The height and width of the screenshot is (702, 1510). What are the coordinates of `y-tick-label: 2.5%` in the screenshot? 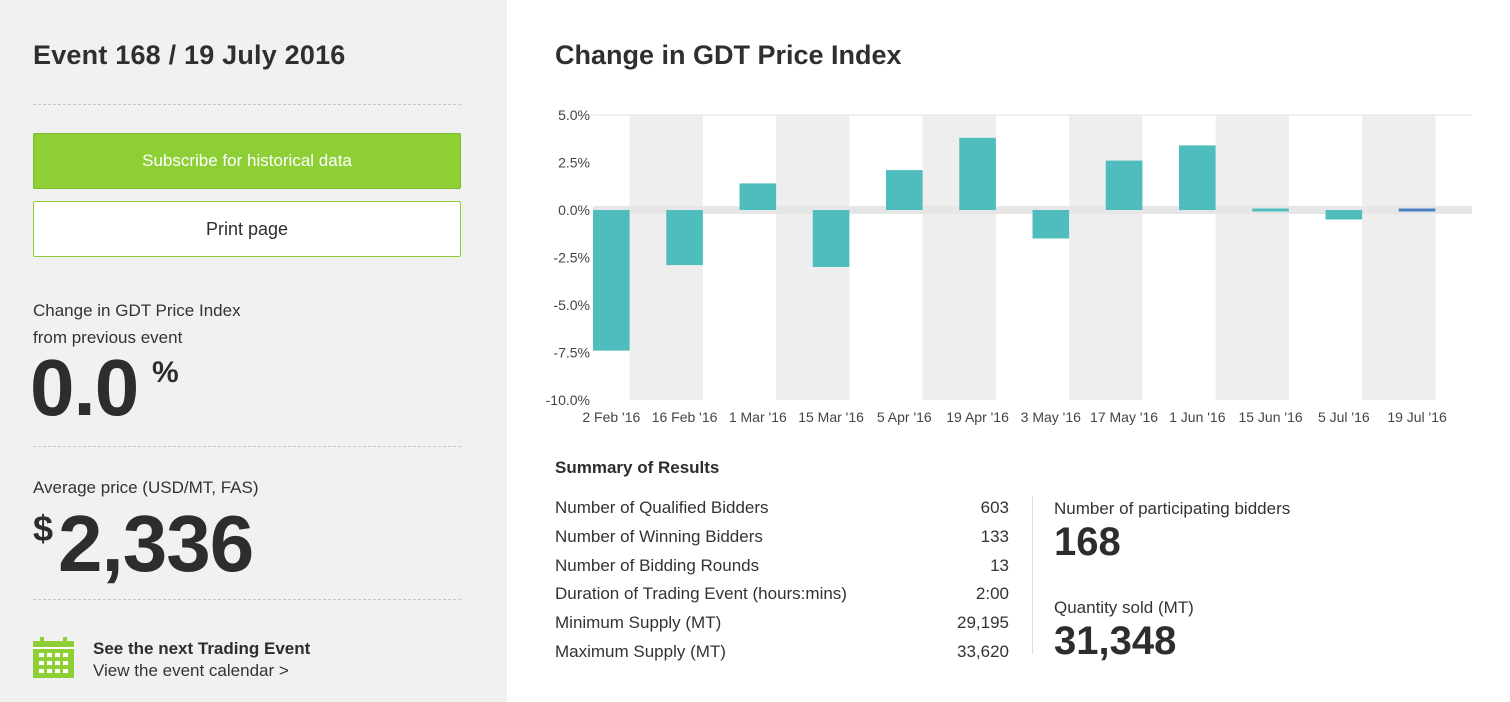 It's located at (574, 163).